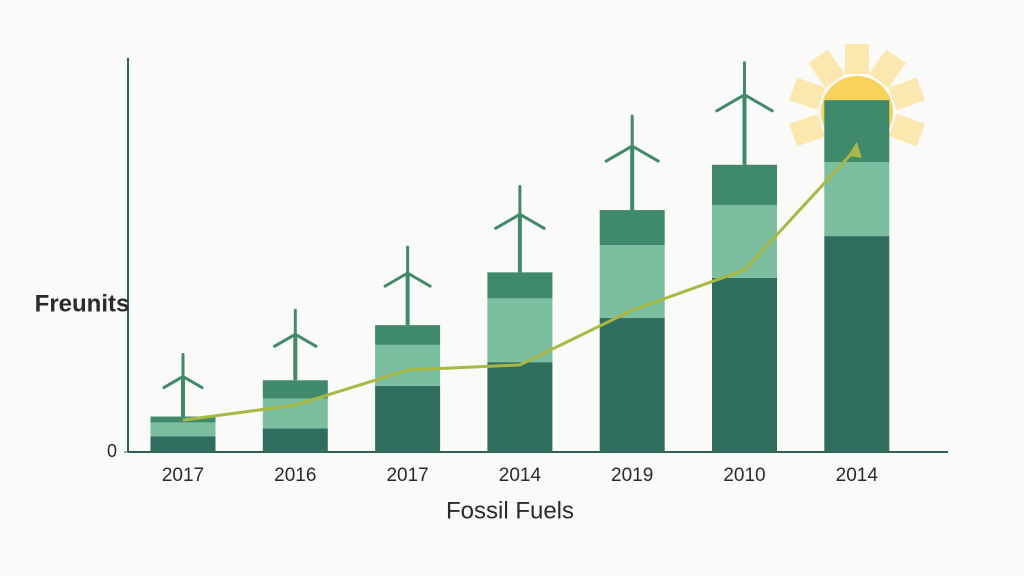  What do you see at coordinates (295, 475) in the screenshot?
I see `x-tick-label: 2016` at bounding box center [295, 475].